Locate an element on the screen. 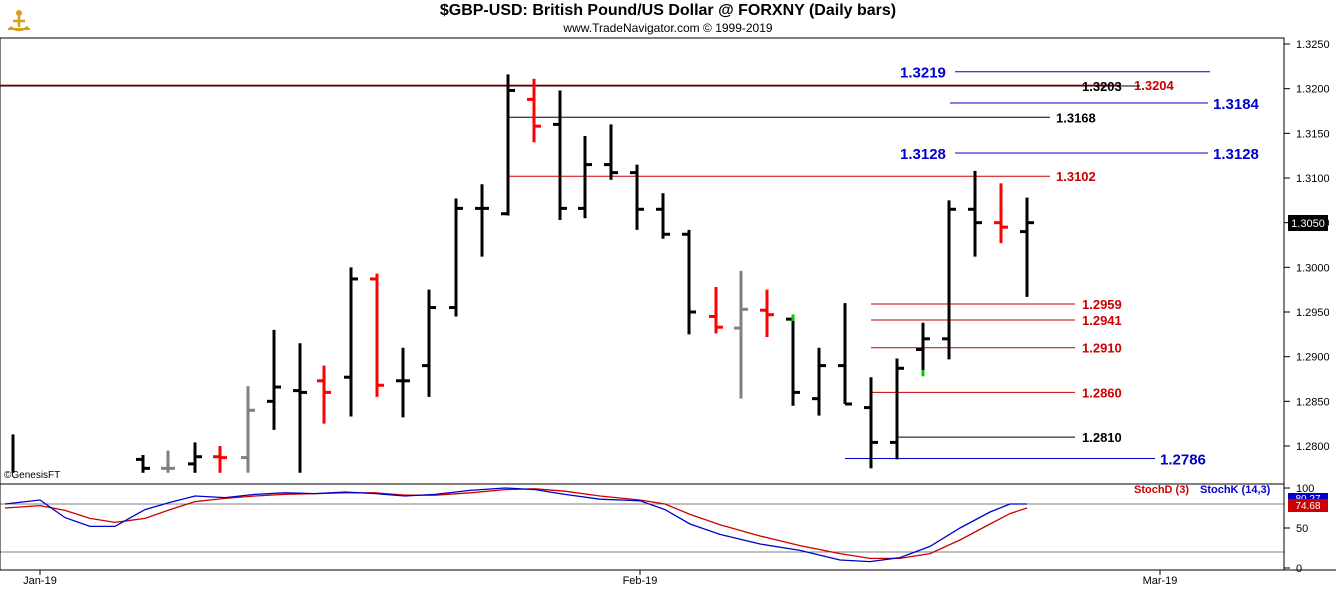  level-label: 1.2860 is located at coordinates (1102, 392).